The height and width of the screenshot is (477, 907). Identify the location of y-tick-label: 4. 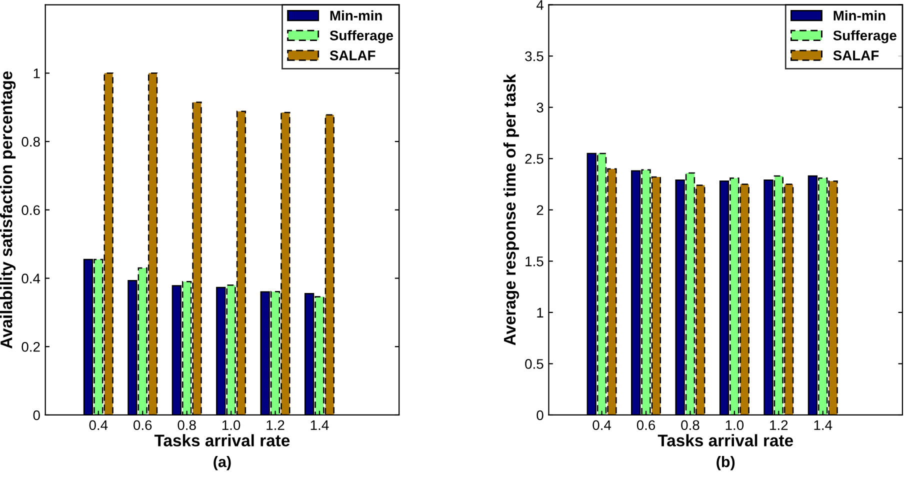
(540, 5).